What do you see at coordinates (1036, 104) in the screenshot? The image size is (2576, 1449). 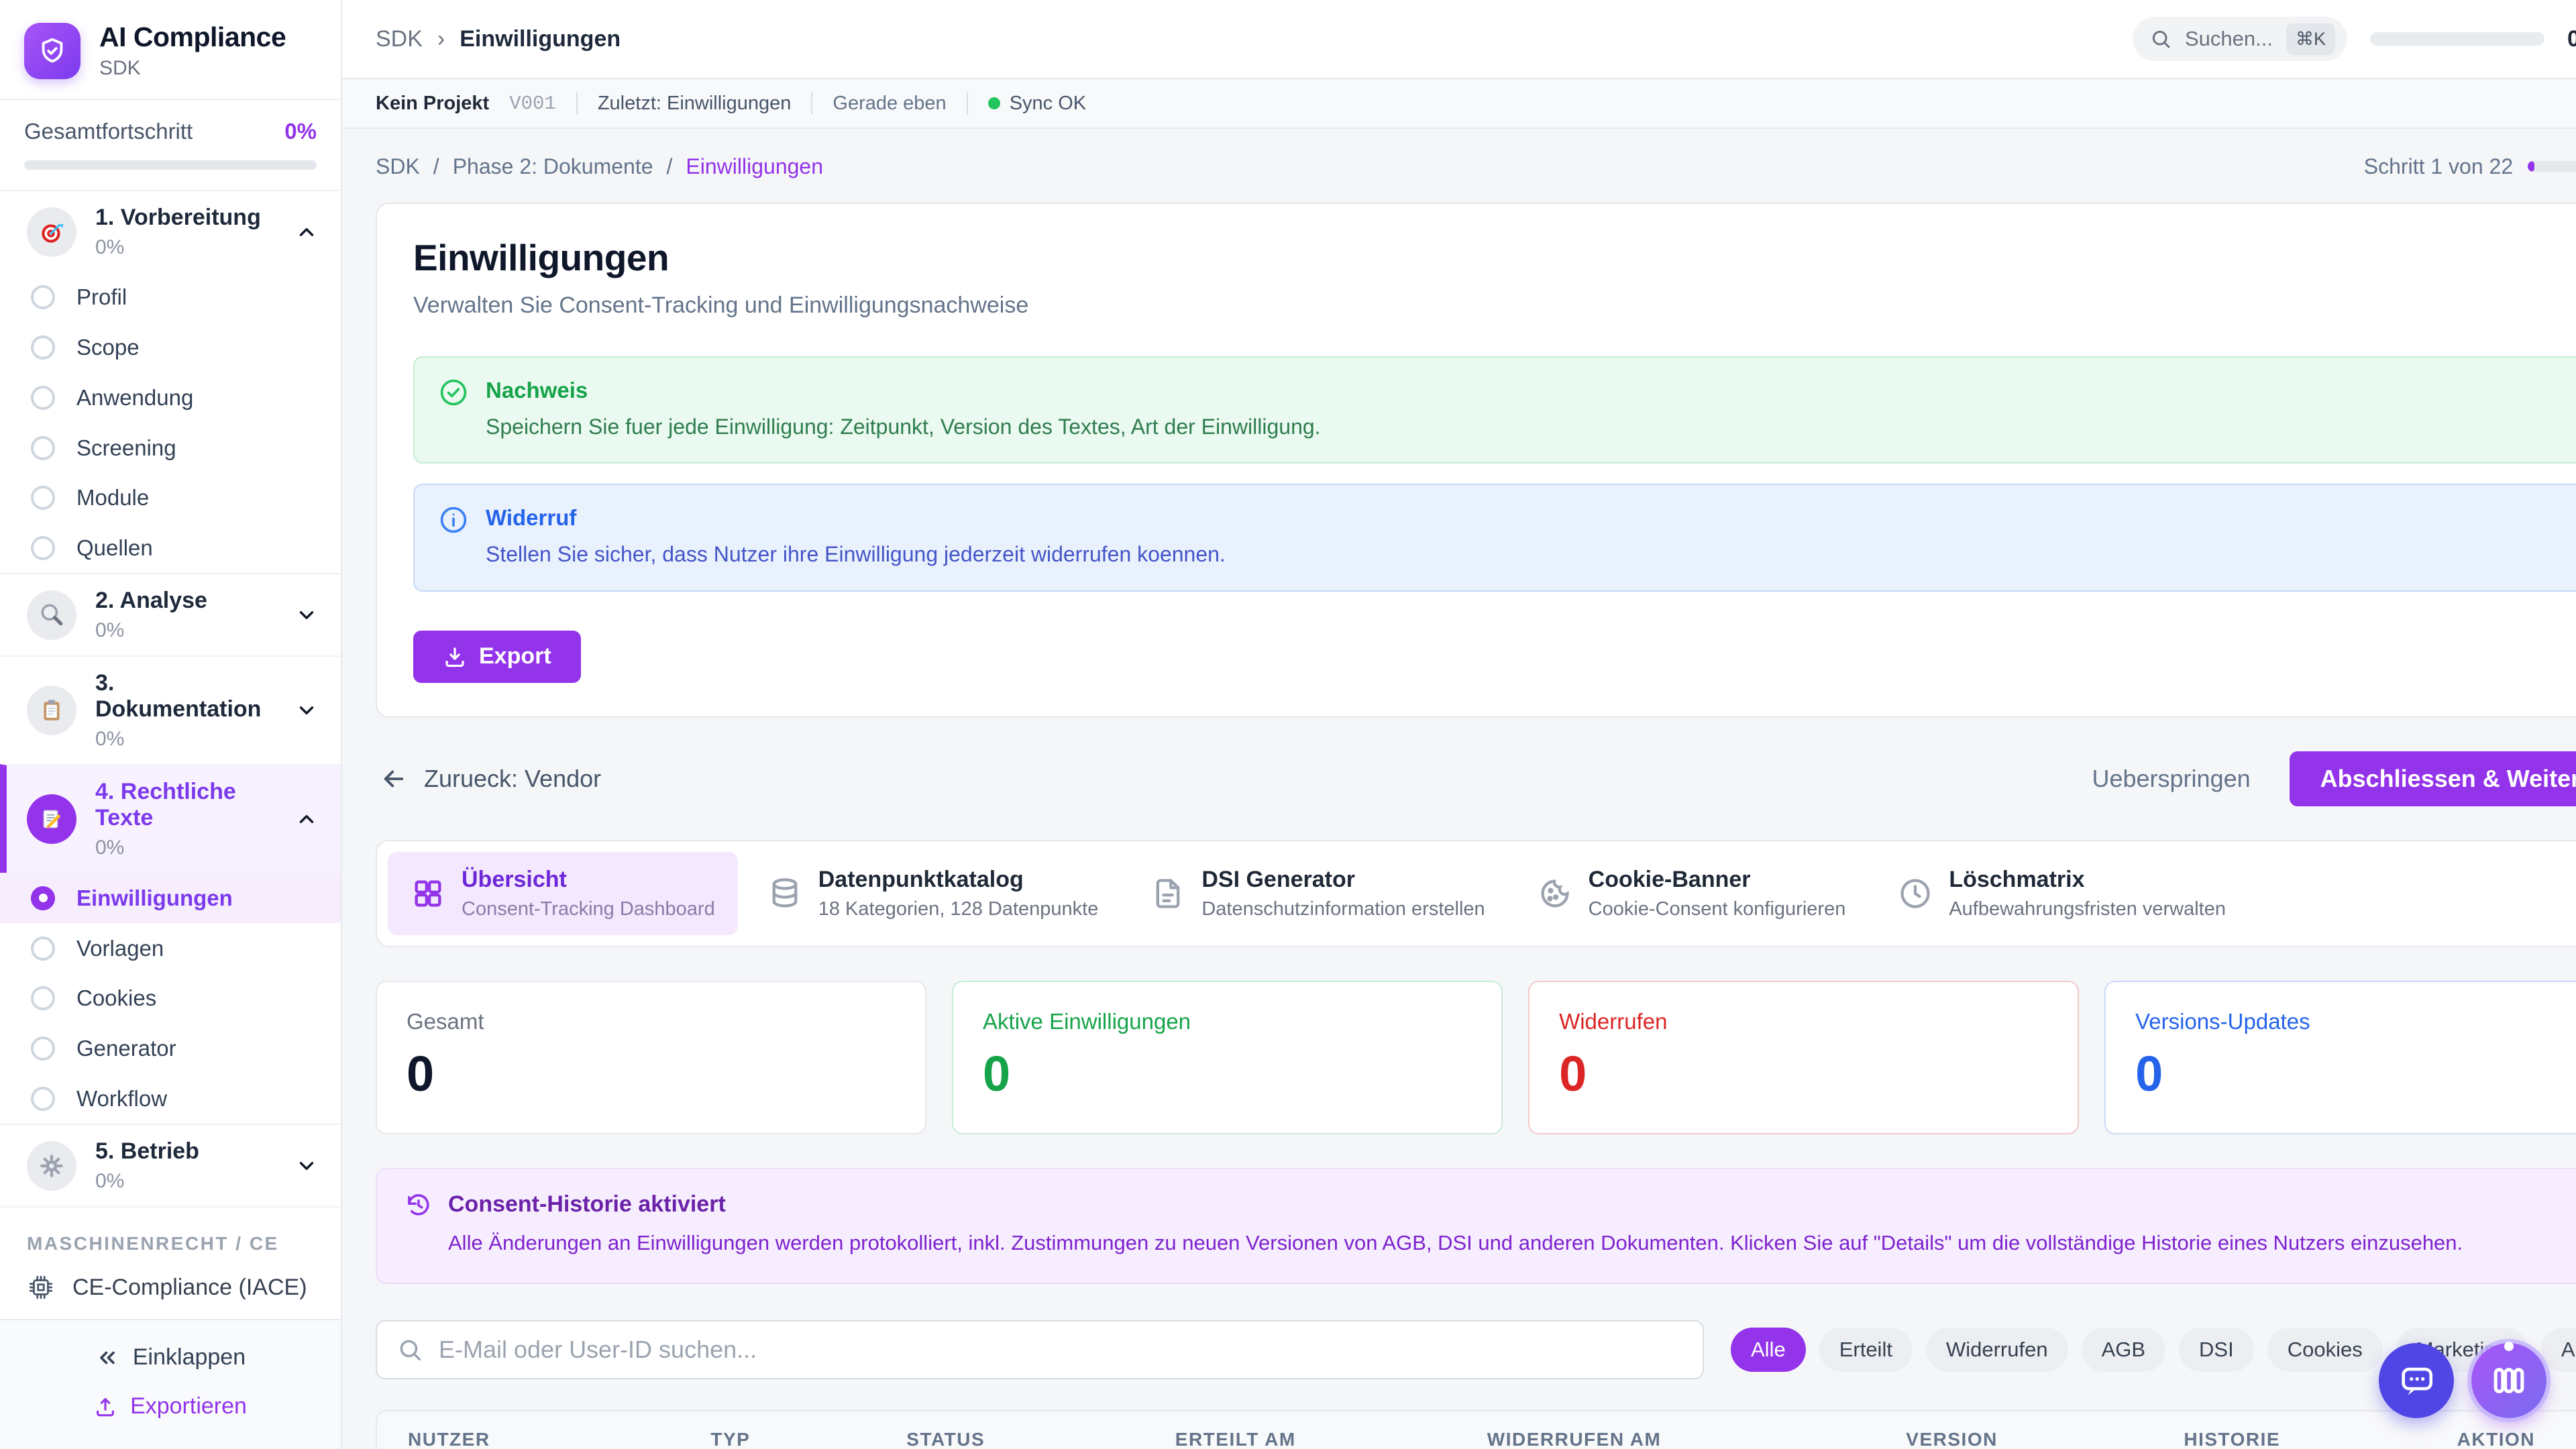 I see `sync-status: Sync OK` at bounding box center [1036, 104].